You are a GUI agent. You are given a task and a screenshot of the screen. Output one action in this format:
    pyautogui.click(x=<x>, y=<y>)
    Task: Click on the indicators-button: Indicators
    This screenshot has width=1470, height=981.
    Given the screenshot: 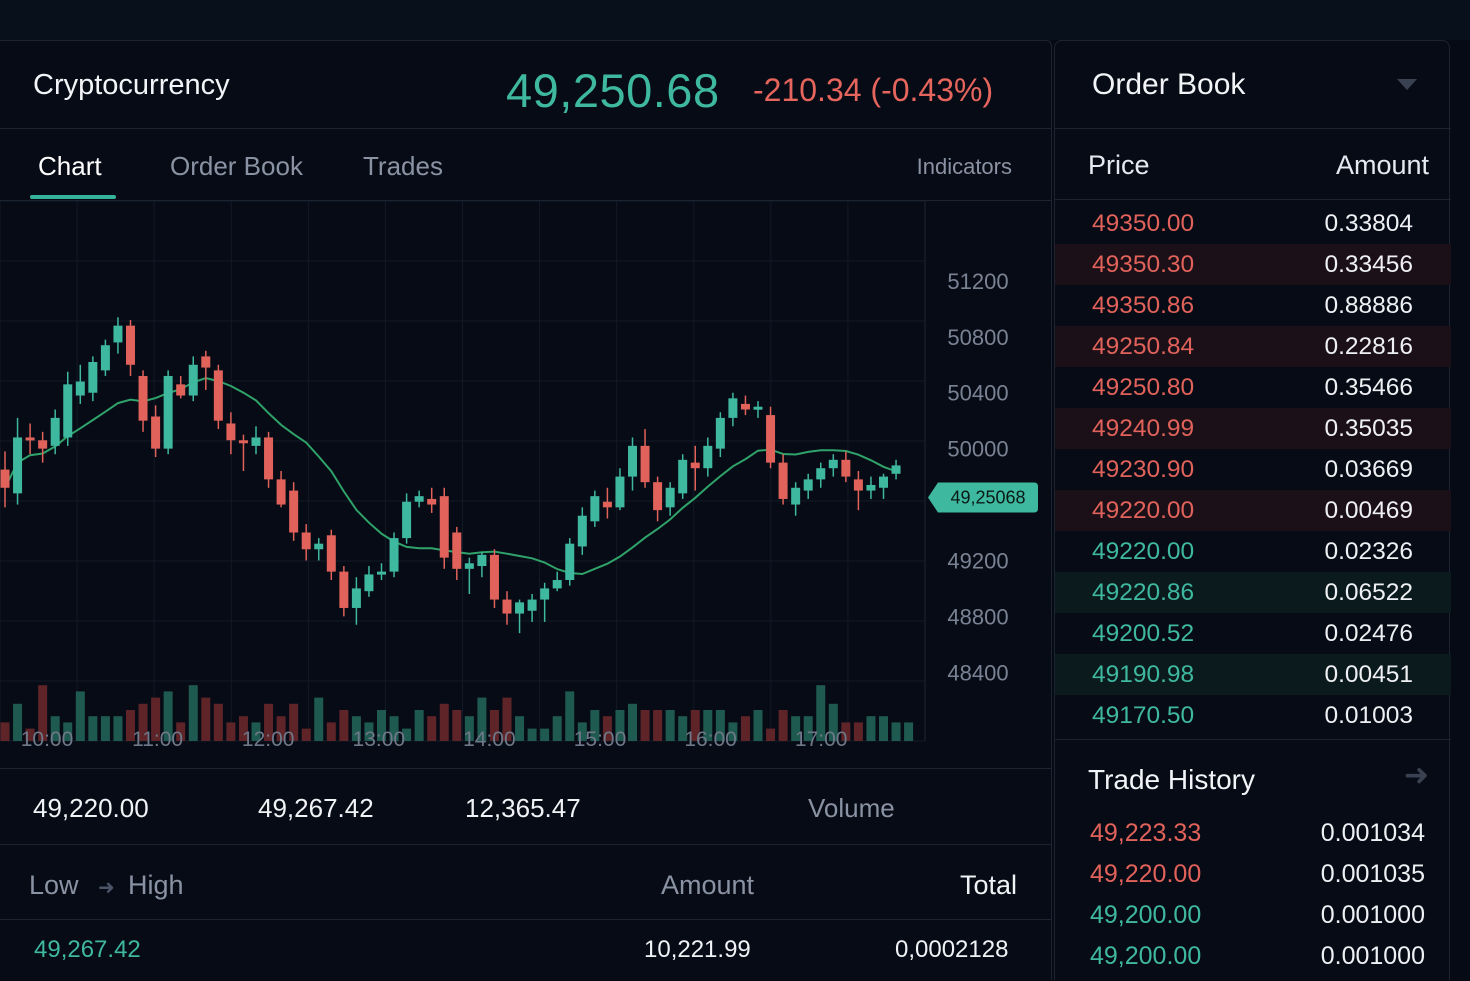 What is the action you would take?
    pyautogui.click(x=964, y=166)
    